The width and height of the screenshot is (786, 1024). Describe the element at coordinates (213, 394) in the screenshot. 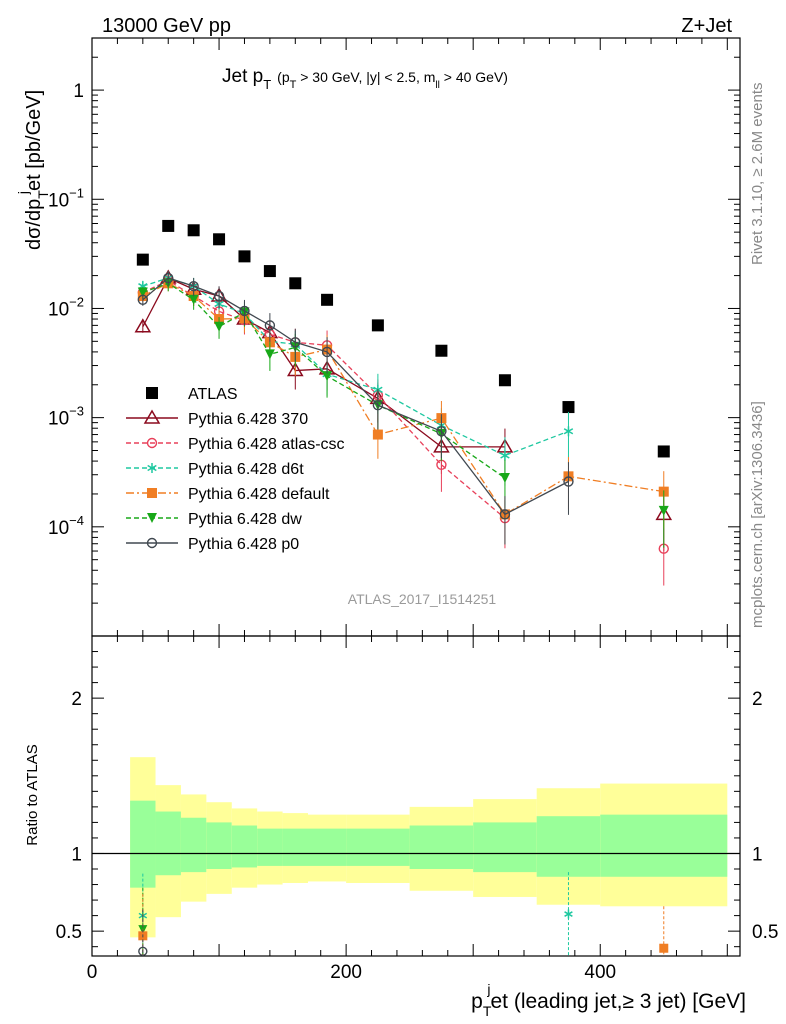

I see `legend-label: ATLAS` at that location.